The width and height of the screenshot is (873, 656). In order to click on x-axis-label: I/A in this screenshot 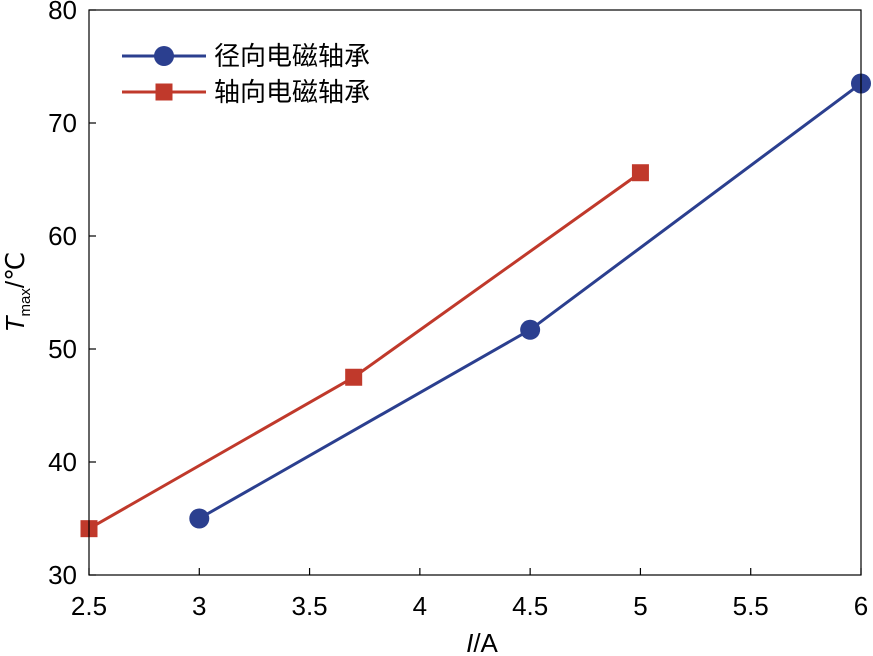, I will do `click(482, 642)`.